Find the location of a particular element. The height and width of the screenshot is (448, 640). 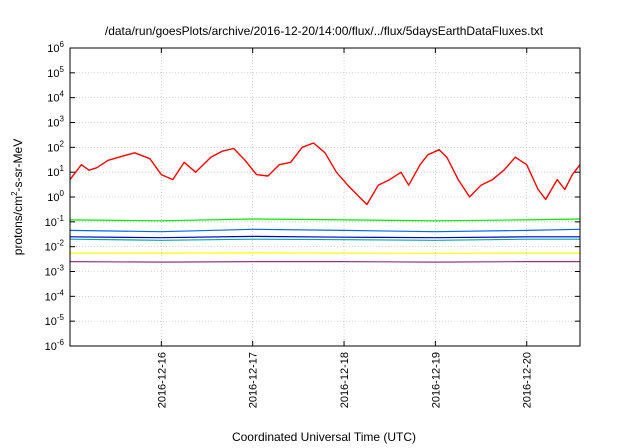

y-axis-label-rest: -s-sr-MeV is located at coordinates (18, 165).